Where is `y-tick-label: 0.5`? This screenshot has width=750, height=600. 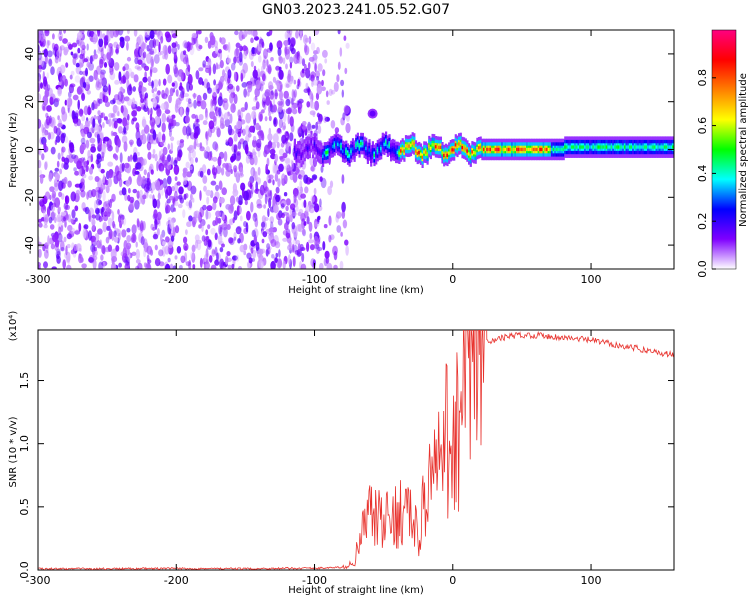 y-tick-label: 0.5 is located at coordinates (24, 507).